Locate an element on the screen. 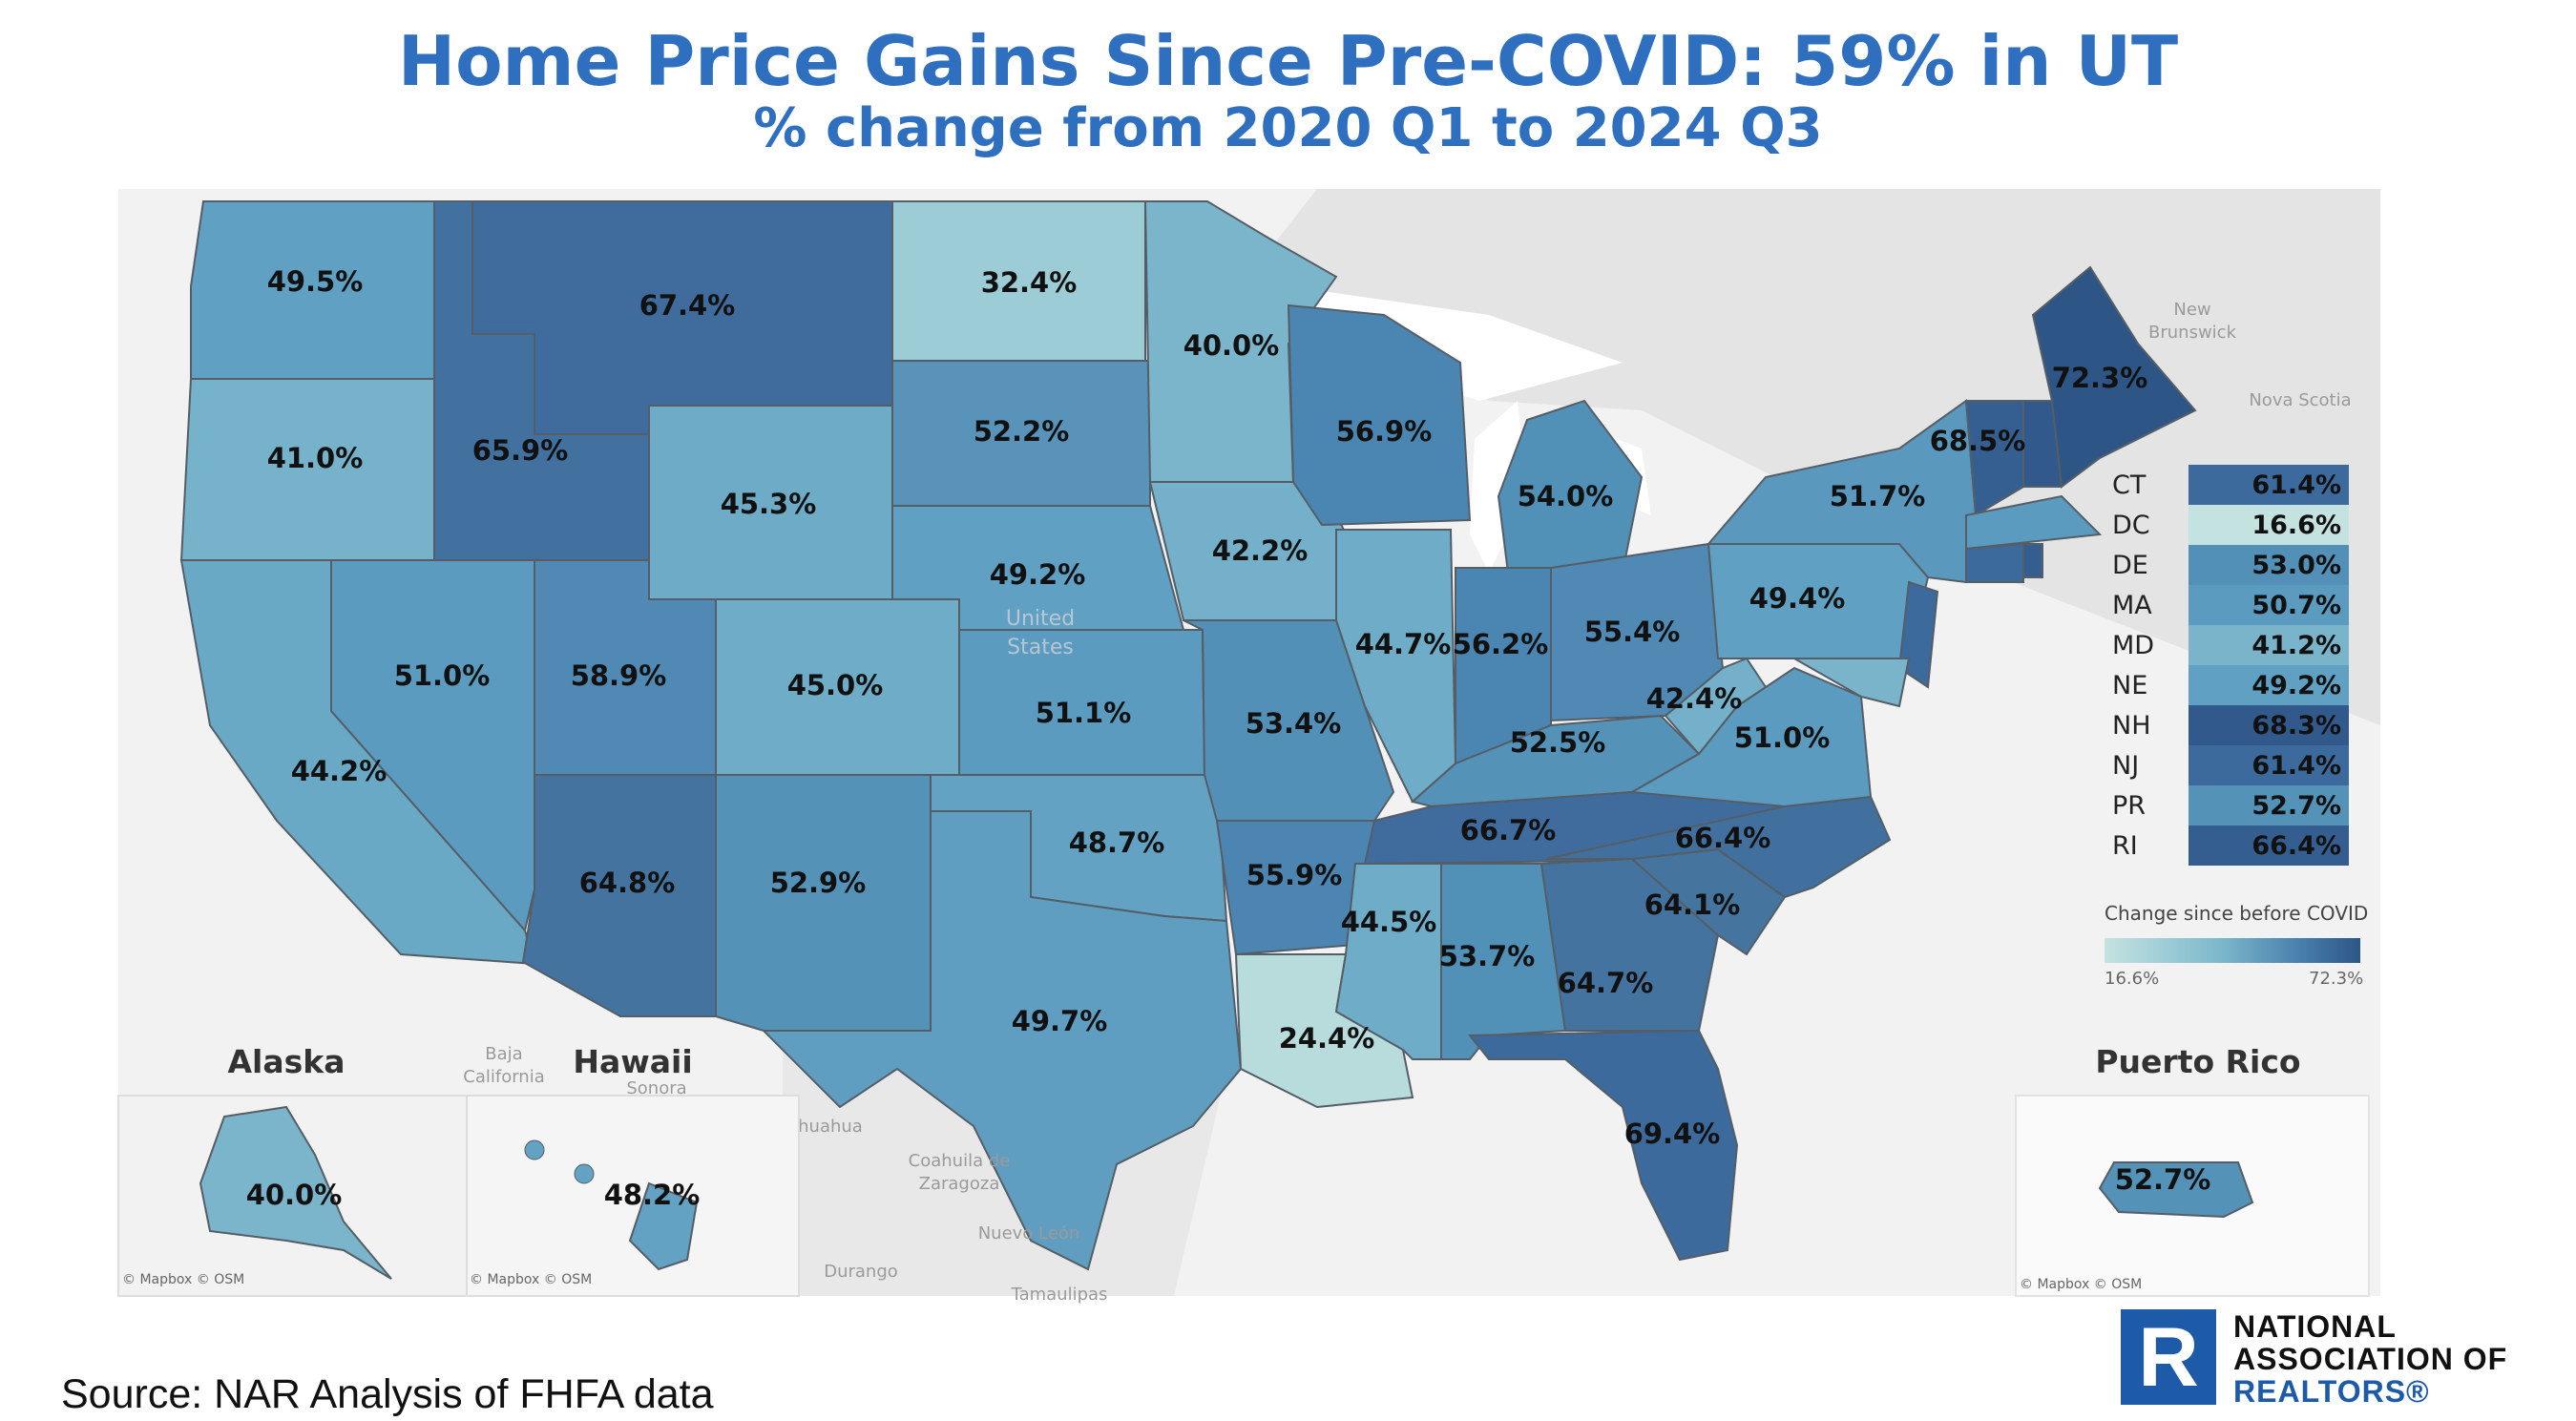 The width and height of the screenshot is (2576, 1421). table-state-value: 16.6% is located at coordinates (2269, 525).